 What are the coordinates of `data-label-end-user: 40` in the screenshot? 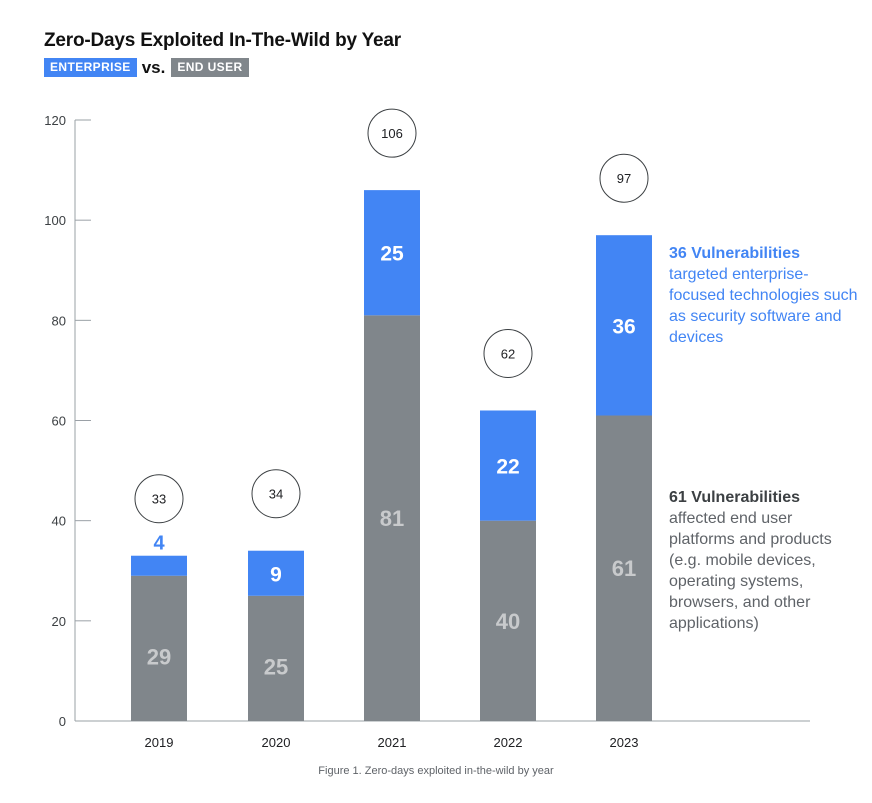 It's located at (508, 621).